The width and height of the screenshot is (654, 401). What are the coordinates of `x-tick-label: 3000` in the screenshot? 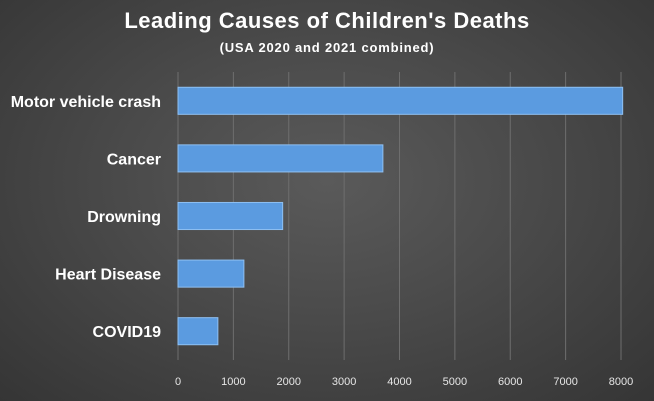 It's located at (344, 382).